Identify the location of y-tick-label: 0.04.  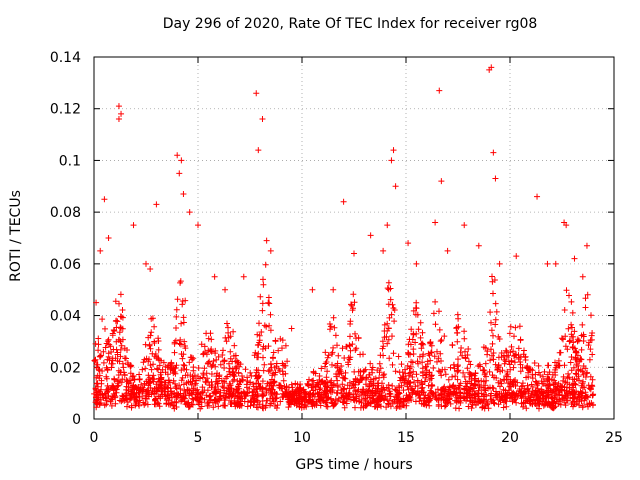
(65, 317).